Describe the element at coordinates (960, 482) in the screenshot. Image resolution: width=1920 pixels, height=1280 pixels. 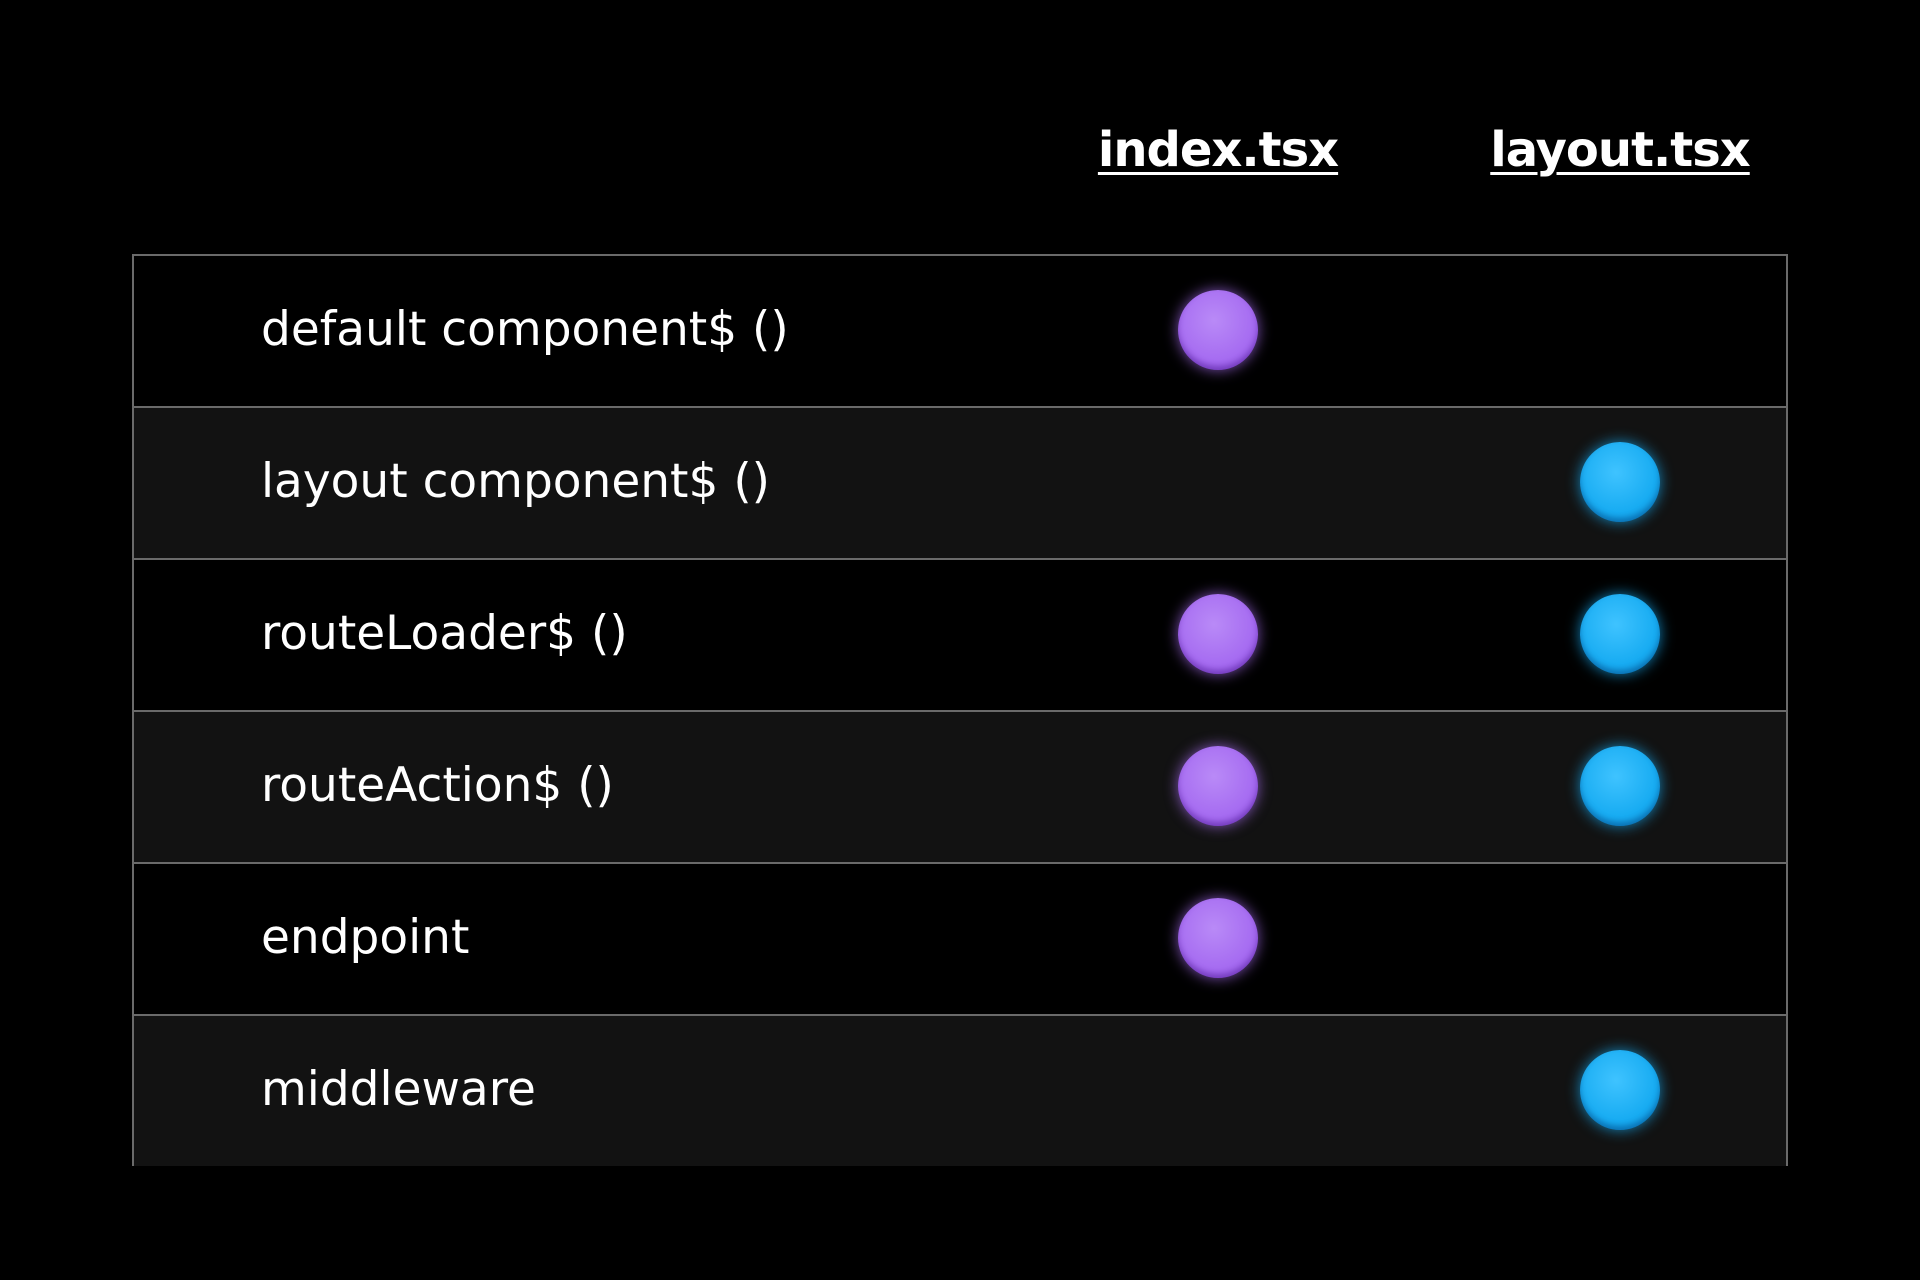
I see `table-row: layout component$ ()` at that location.